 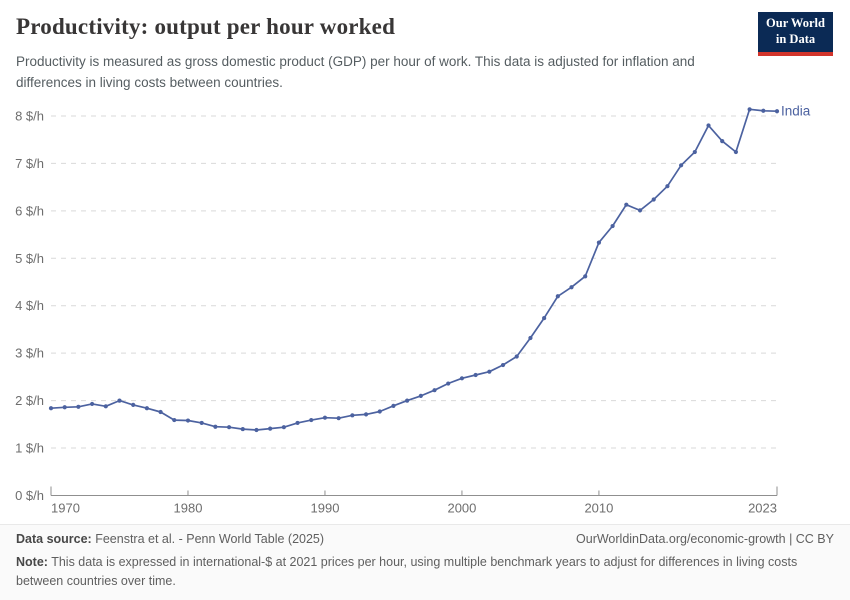 I want to click on owid-logo: Our World in Data, so click(x=795, y=34).